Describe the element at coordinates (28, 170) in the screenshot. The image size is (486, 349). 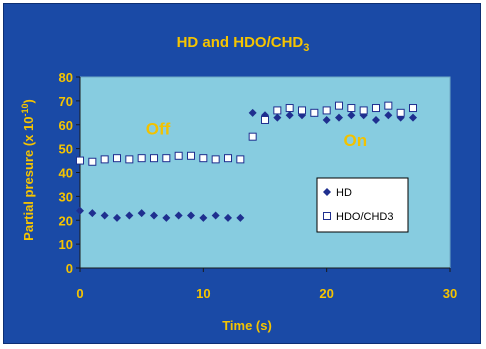
I see `y-axis-label: Partial presure (x 10-10)` at that location.